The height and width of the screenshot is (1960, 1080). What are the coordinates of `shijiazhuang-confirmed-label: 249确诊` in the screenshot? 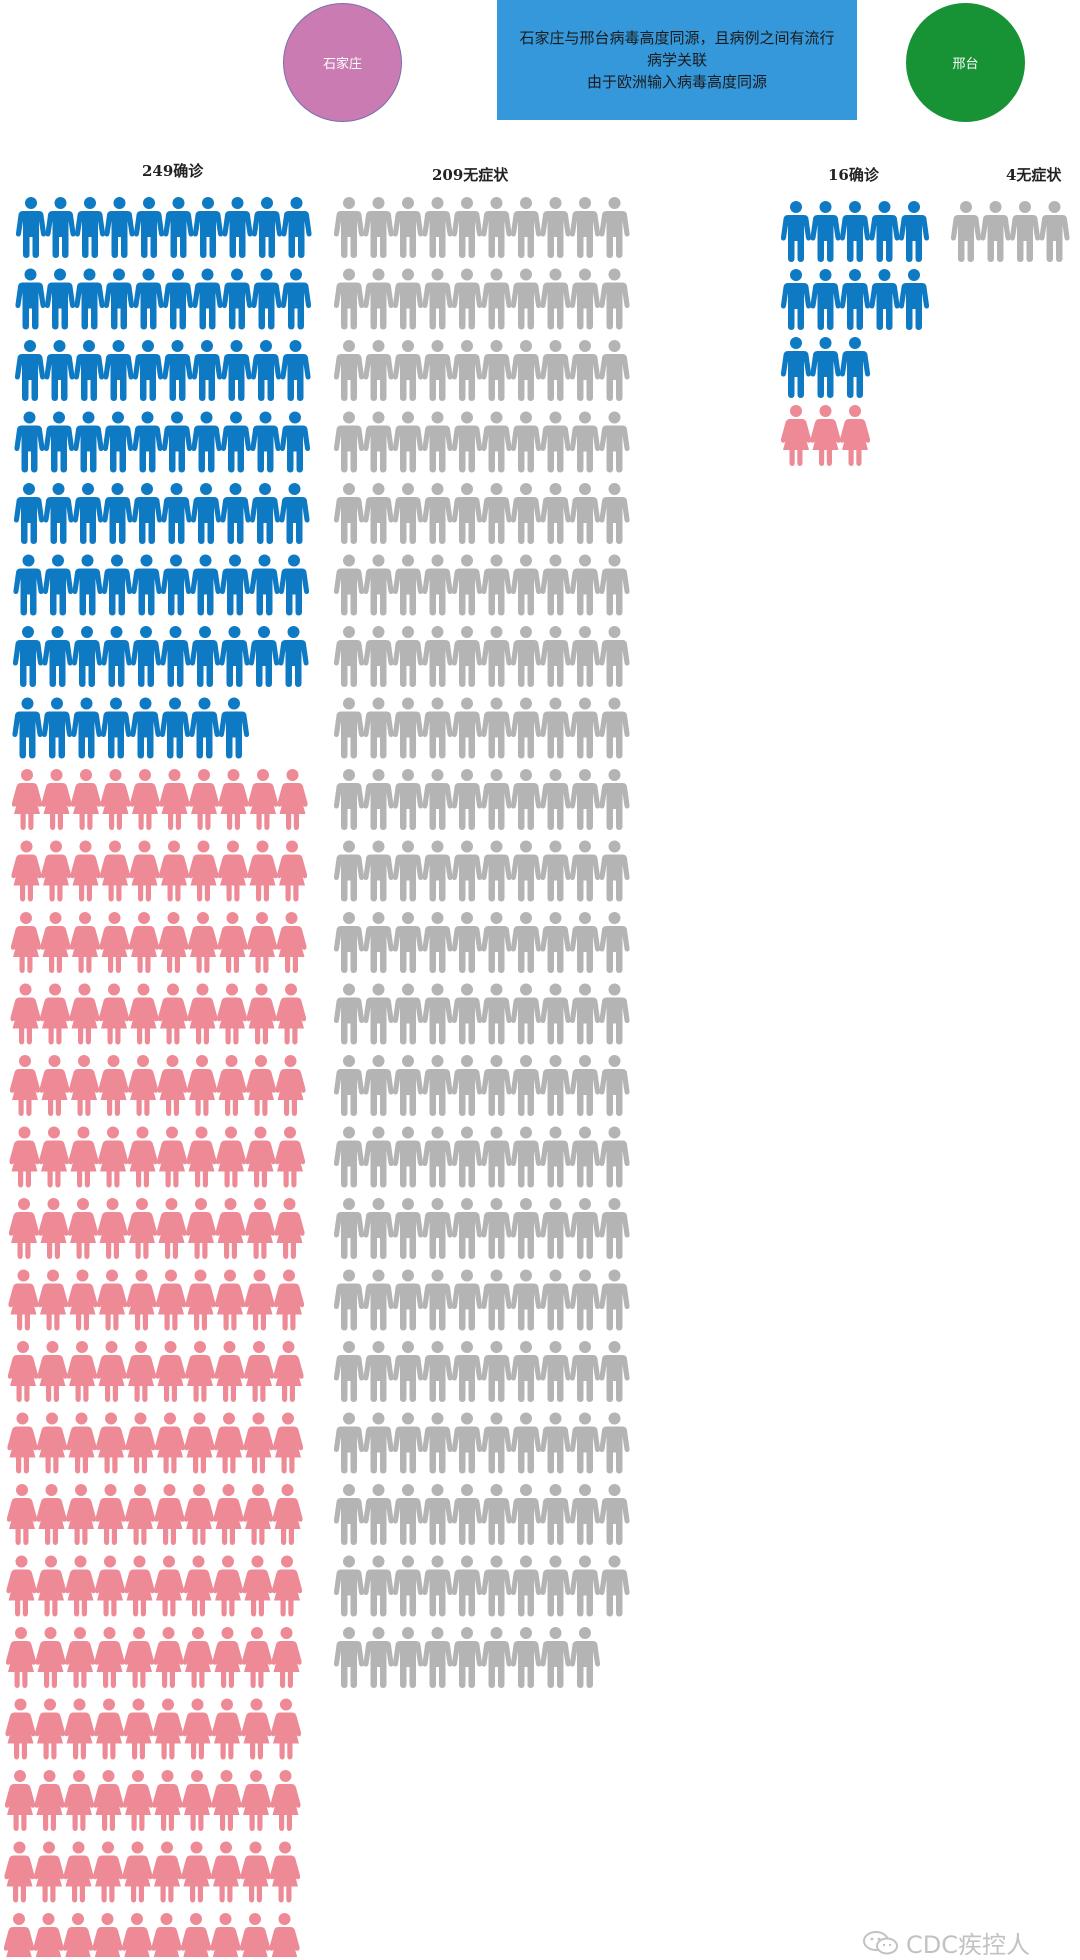 It's located at (173, 171).